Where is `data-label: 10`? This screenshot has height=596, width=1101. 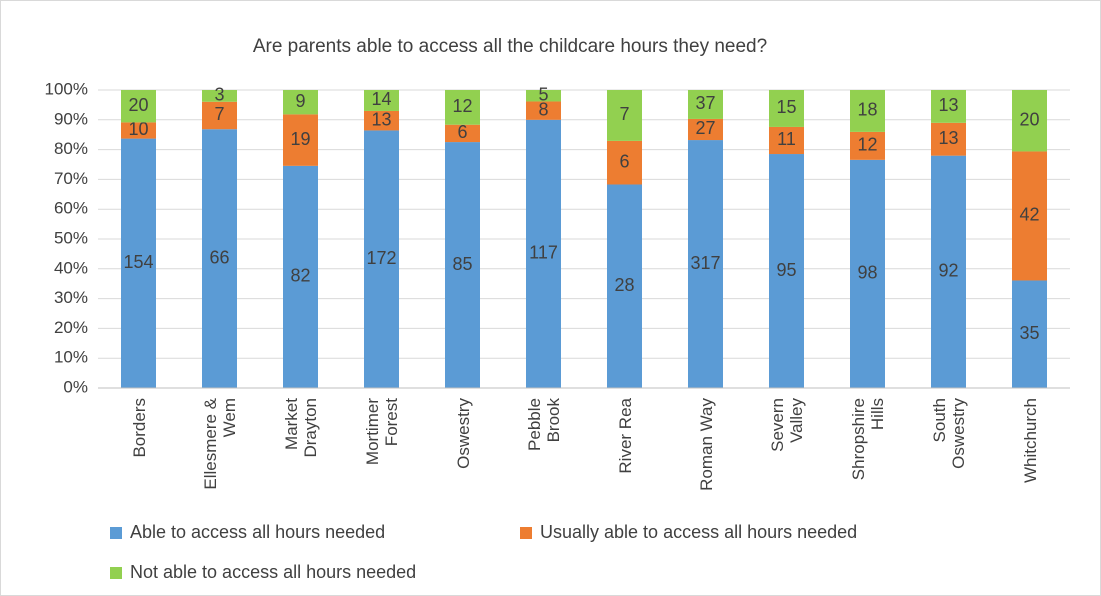 data-label: 10 is located at coordinates (138, 129).